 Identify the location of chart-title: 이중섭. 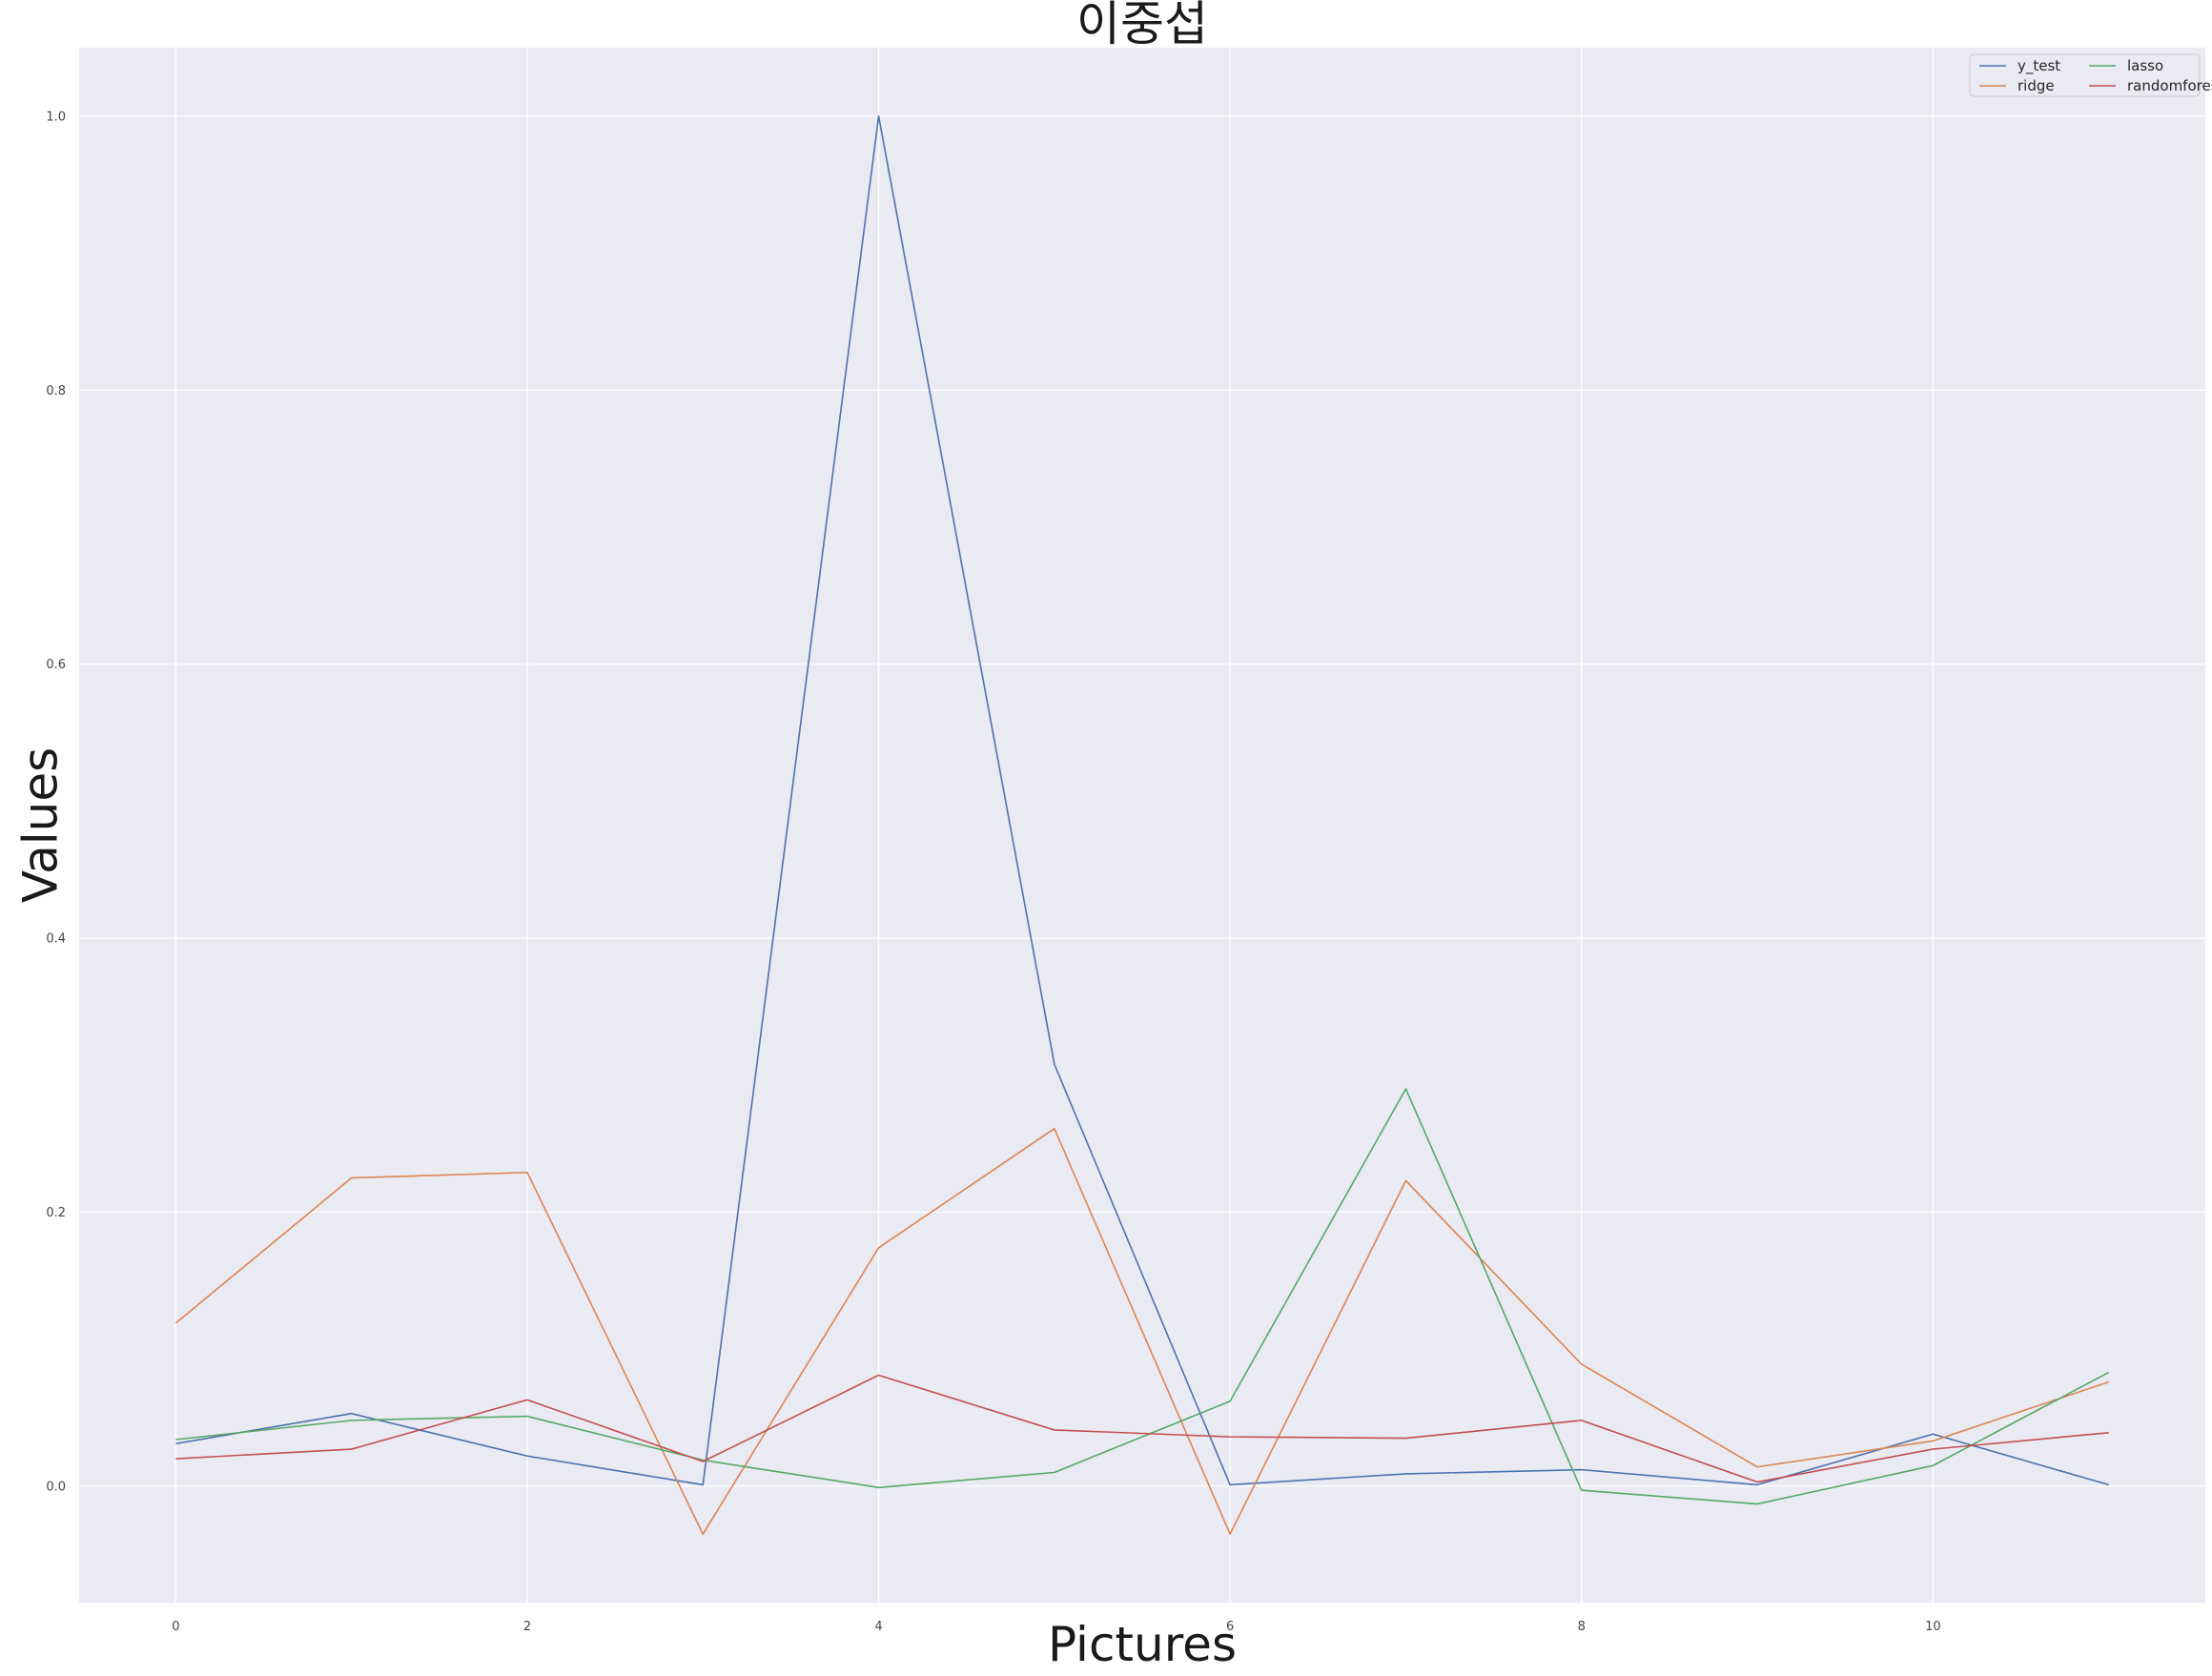
(1142, 25).